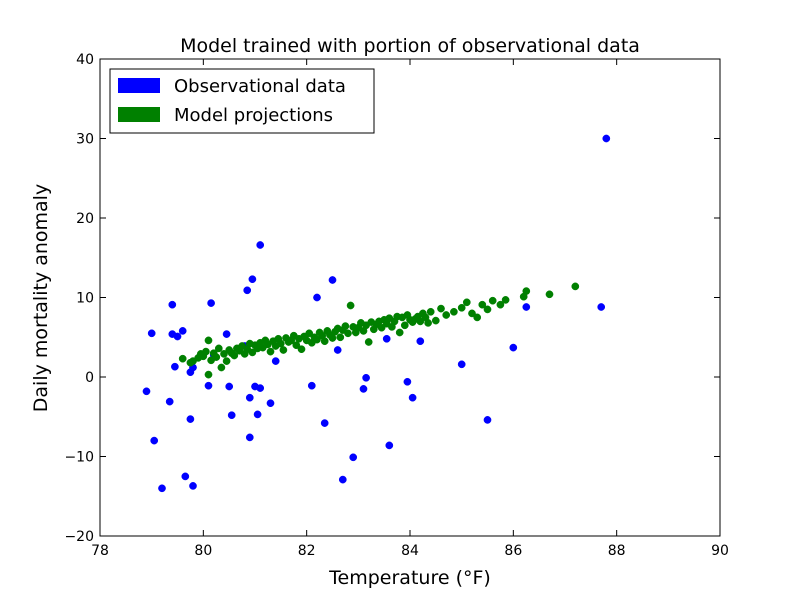 This screenshot has width=800, height=595. Describe the element at coordinates (85, 140) in the screenshot. I see `y-tick-label-5: 30` at that location.